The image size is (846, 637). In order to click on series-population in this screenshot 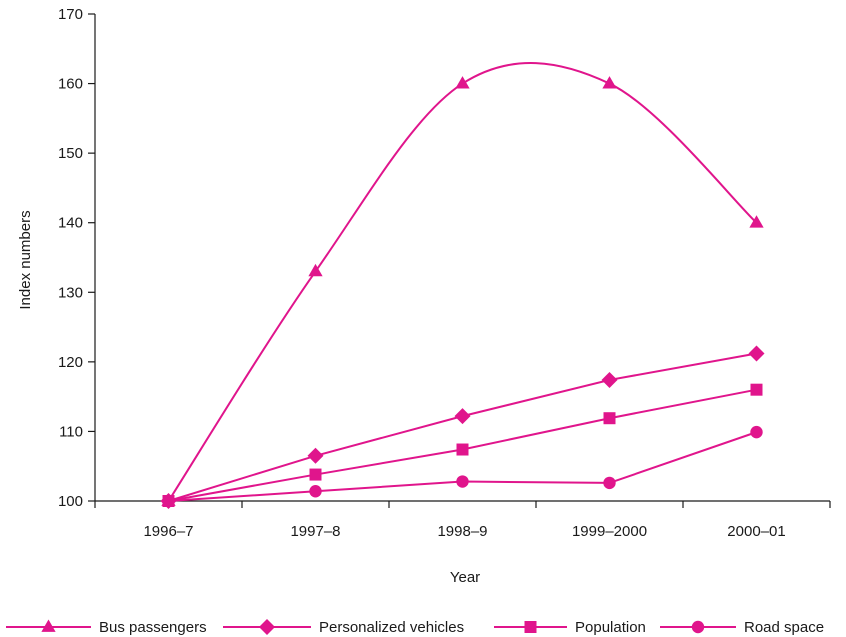, I will do `click(462, 445)`.